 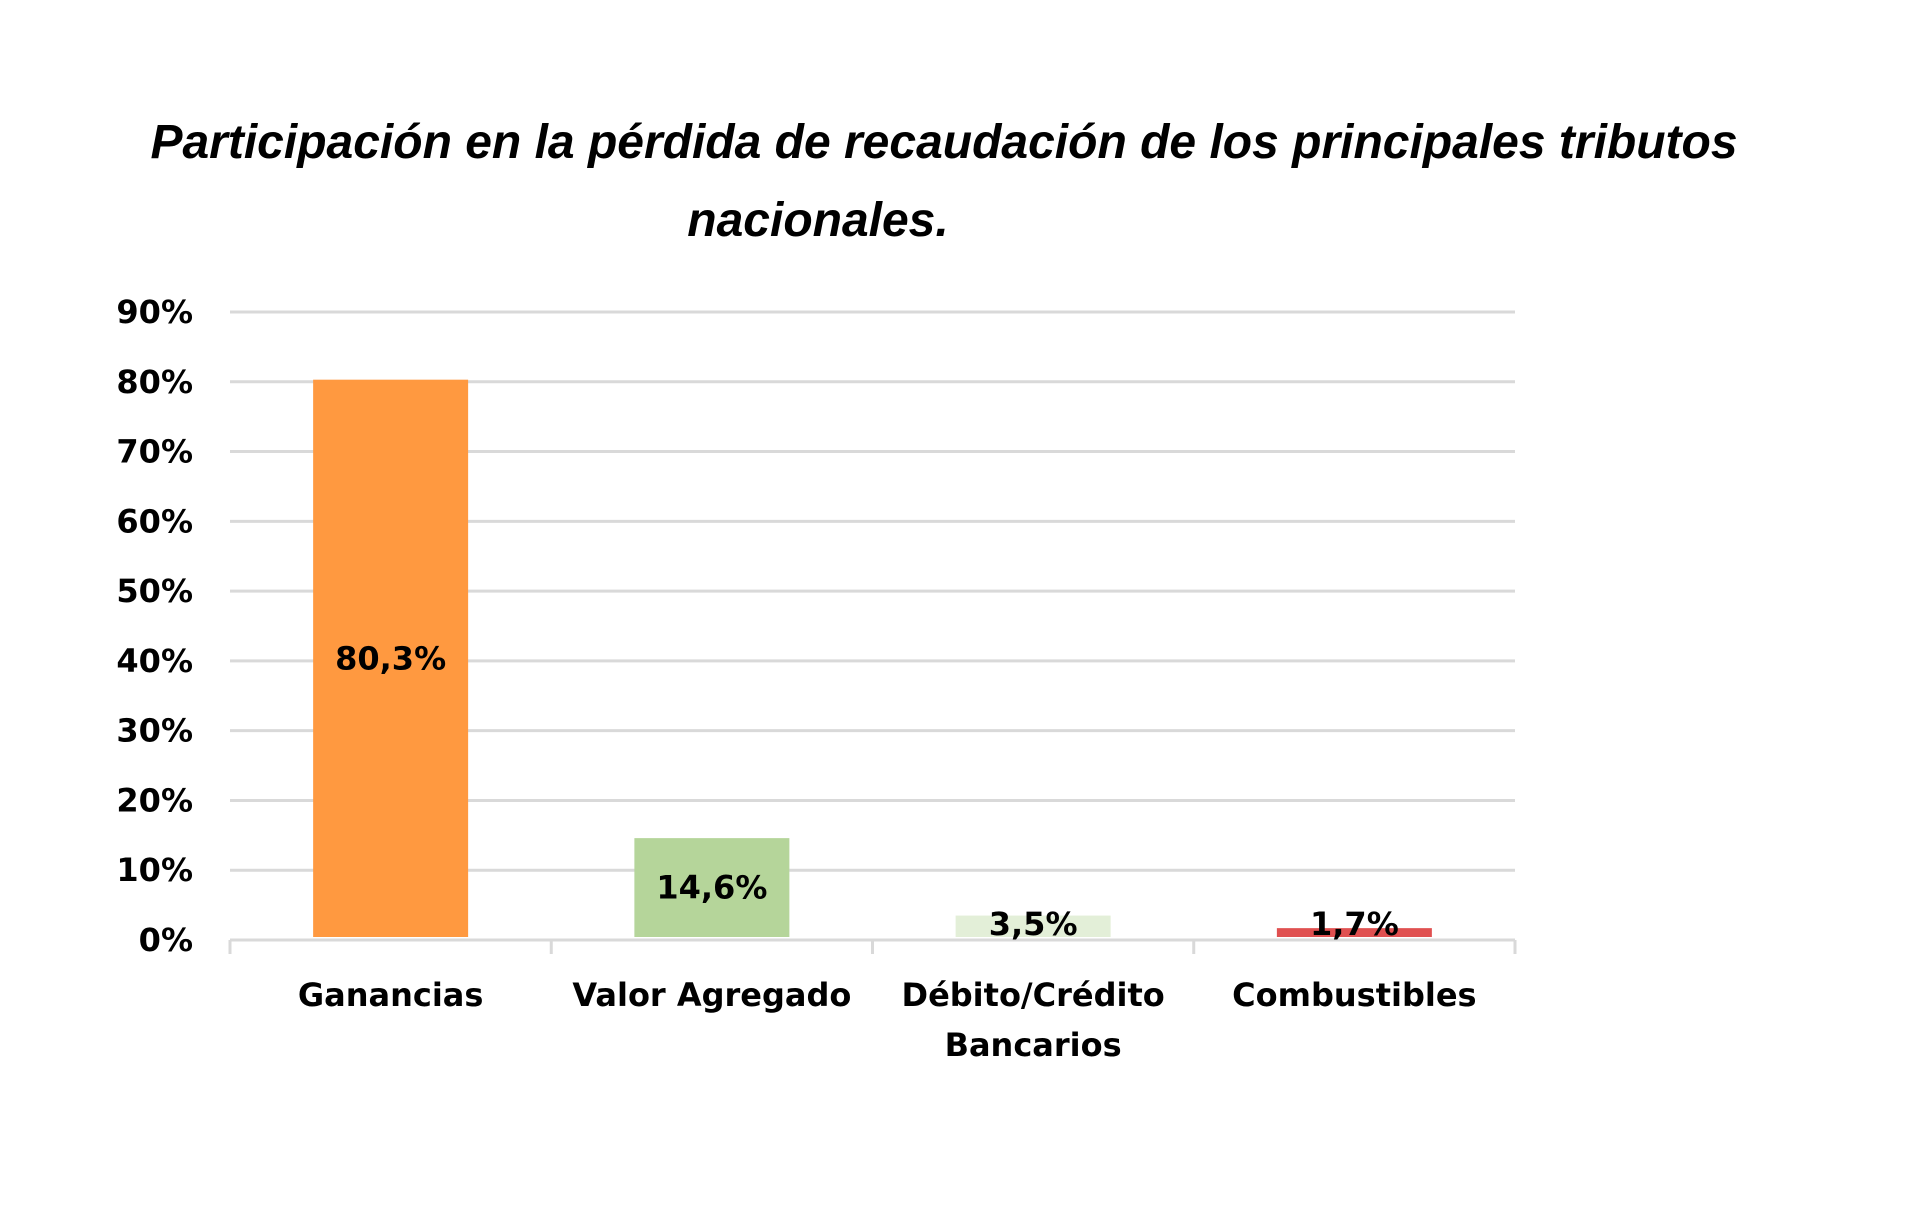 I want to click on y-tick-label: 10%, so click(x=154, y=870).